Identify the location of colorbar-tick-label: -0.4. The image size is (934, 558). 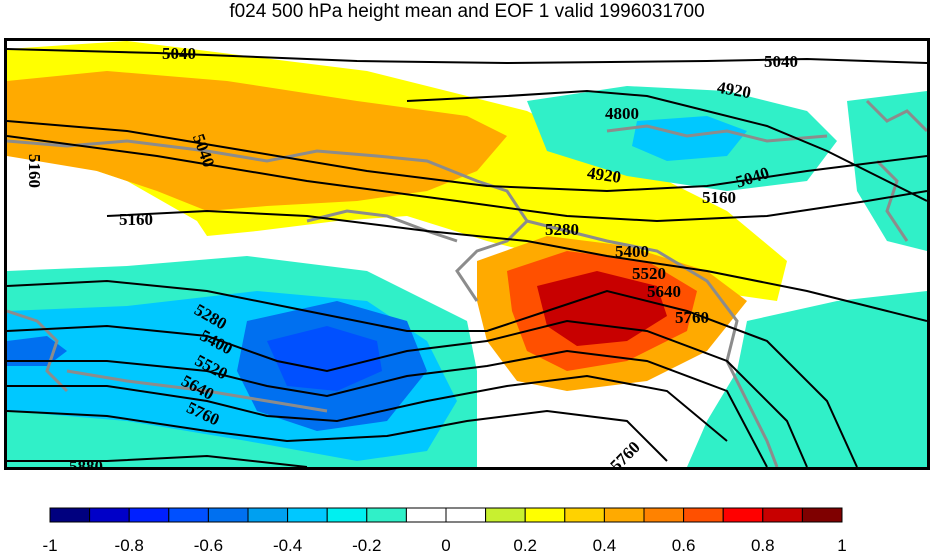
(287, 545).